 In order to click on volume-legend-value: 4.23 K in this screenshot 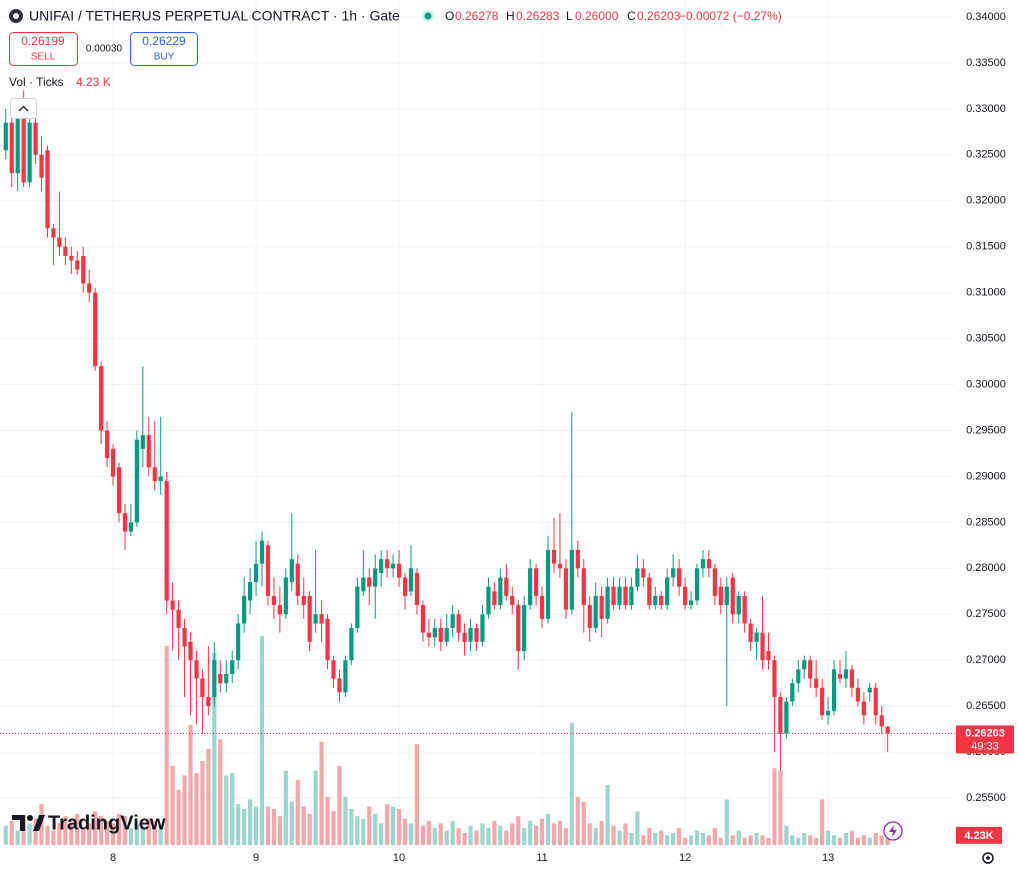, I will do `click(93, 82)`.